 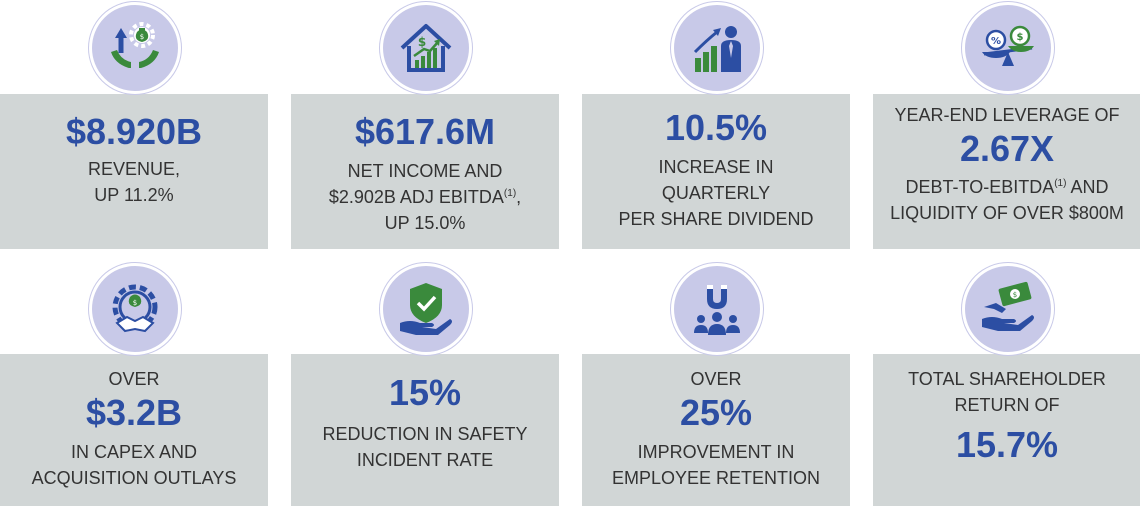 I want to click on leverage-pre-line: YEAR-END LEVERAGE OF, so click(x=1007, y=115).